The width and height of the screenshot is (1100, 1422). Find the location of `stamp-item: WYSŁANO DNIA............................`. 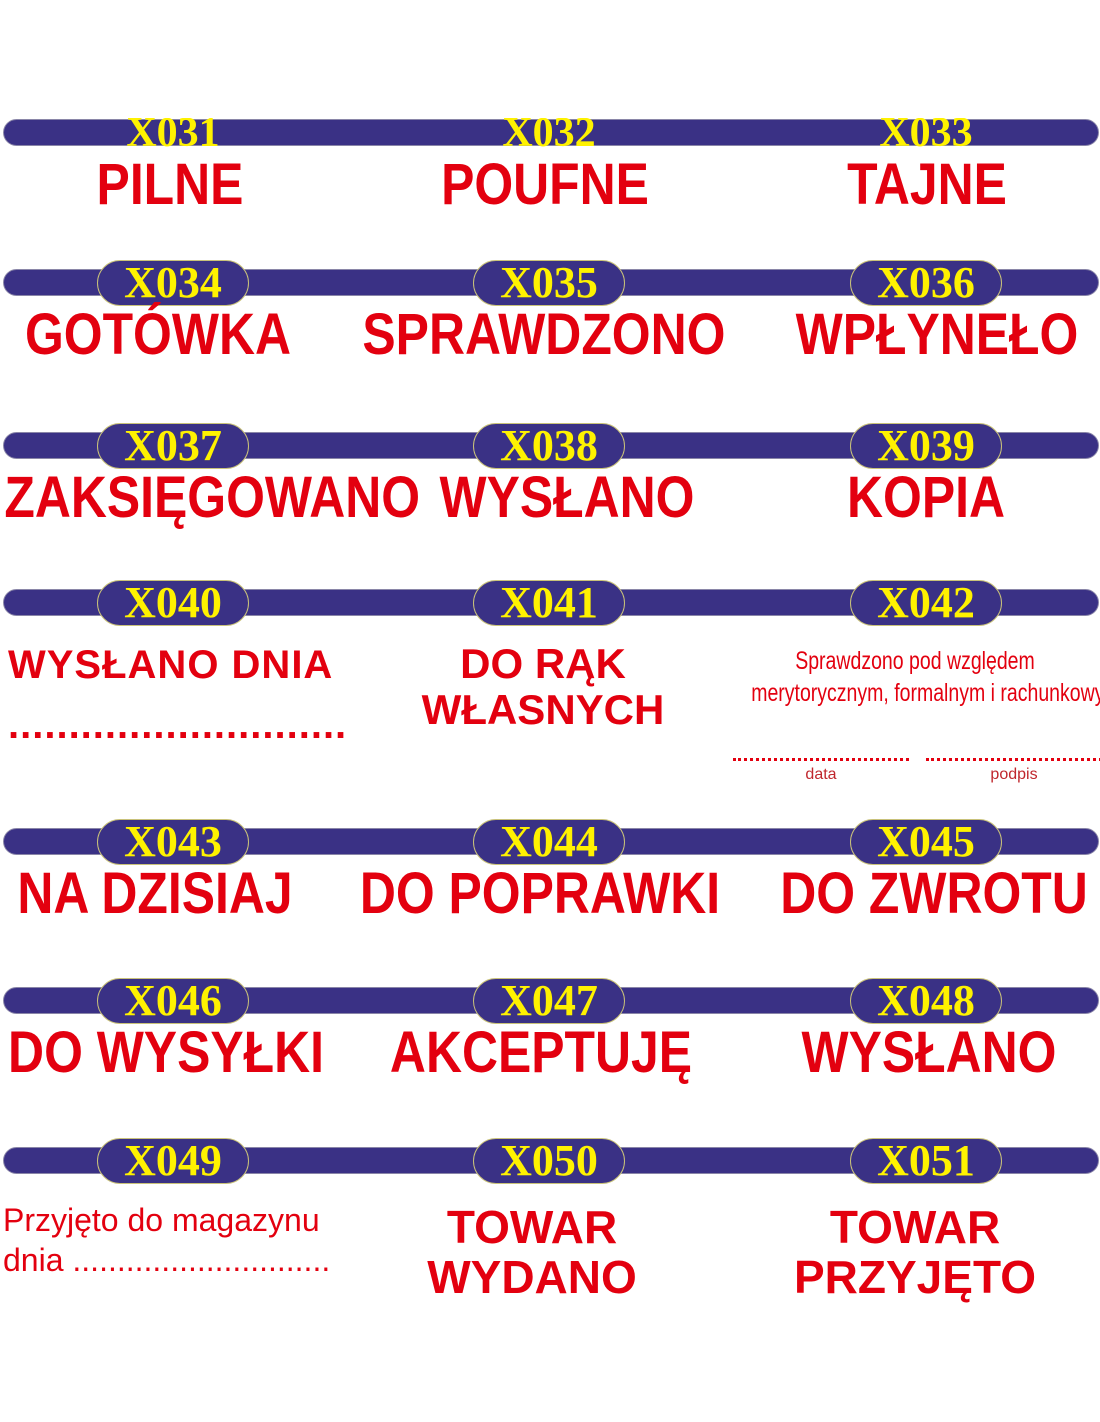

stamp-item: WYSŁANO DNIA............................ is located at coordinates (190, 695).